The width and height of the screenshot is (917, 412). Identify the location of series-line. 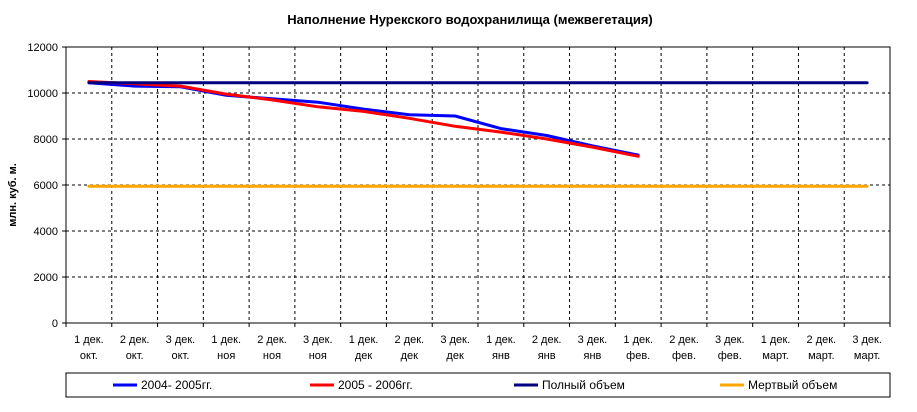
(363, 119).